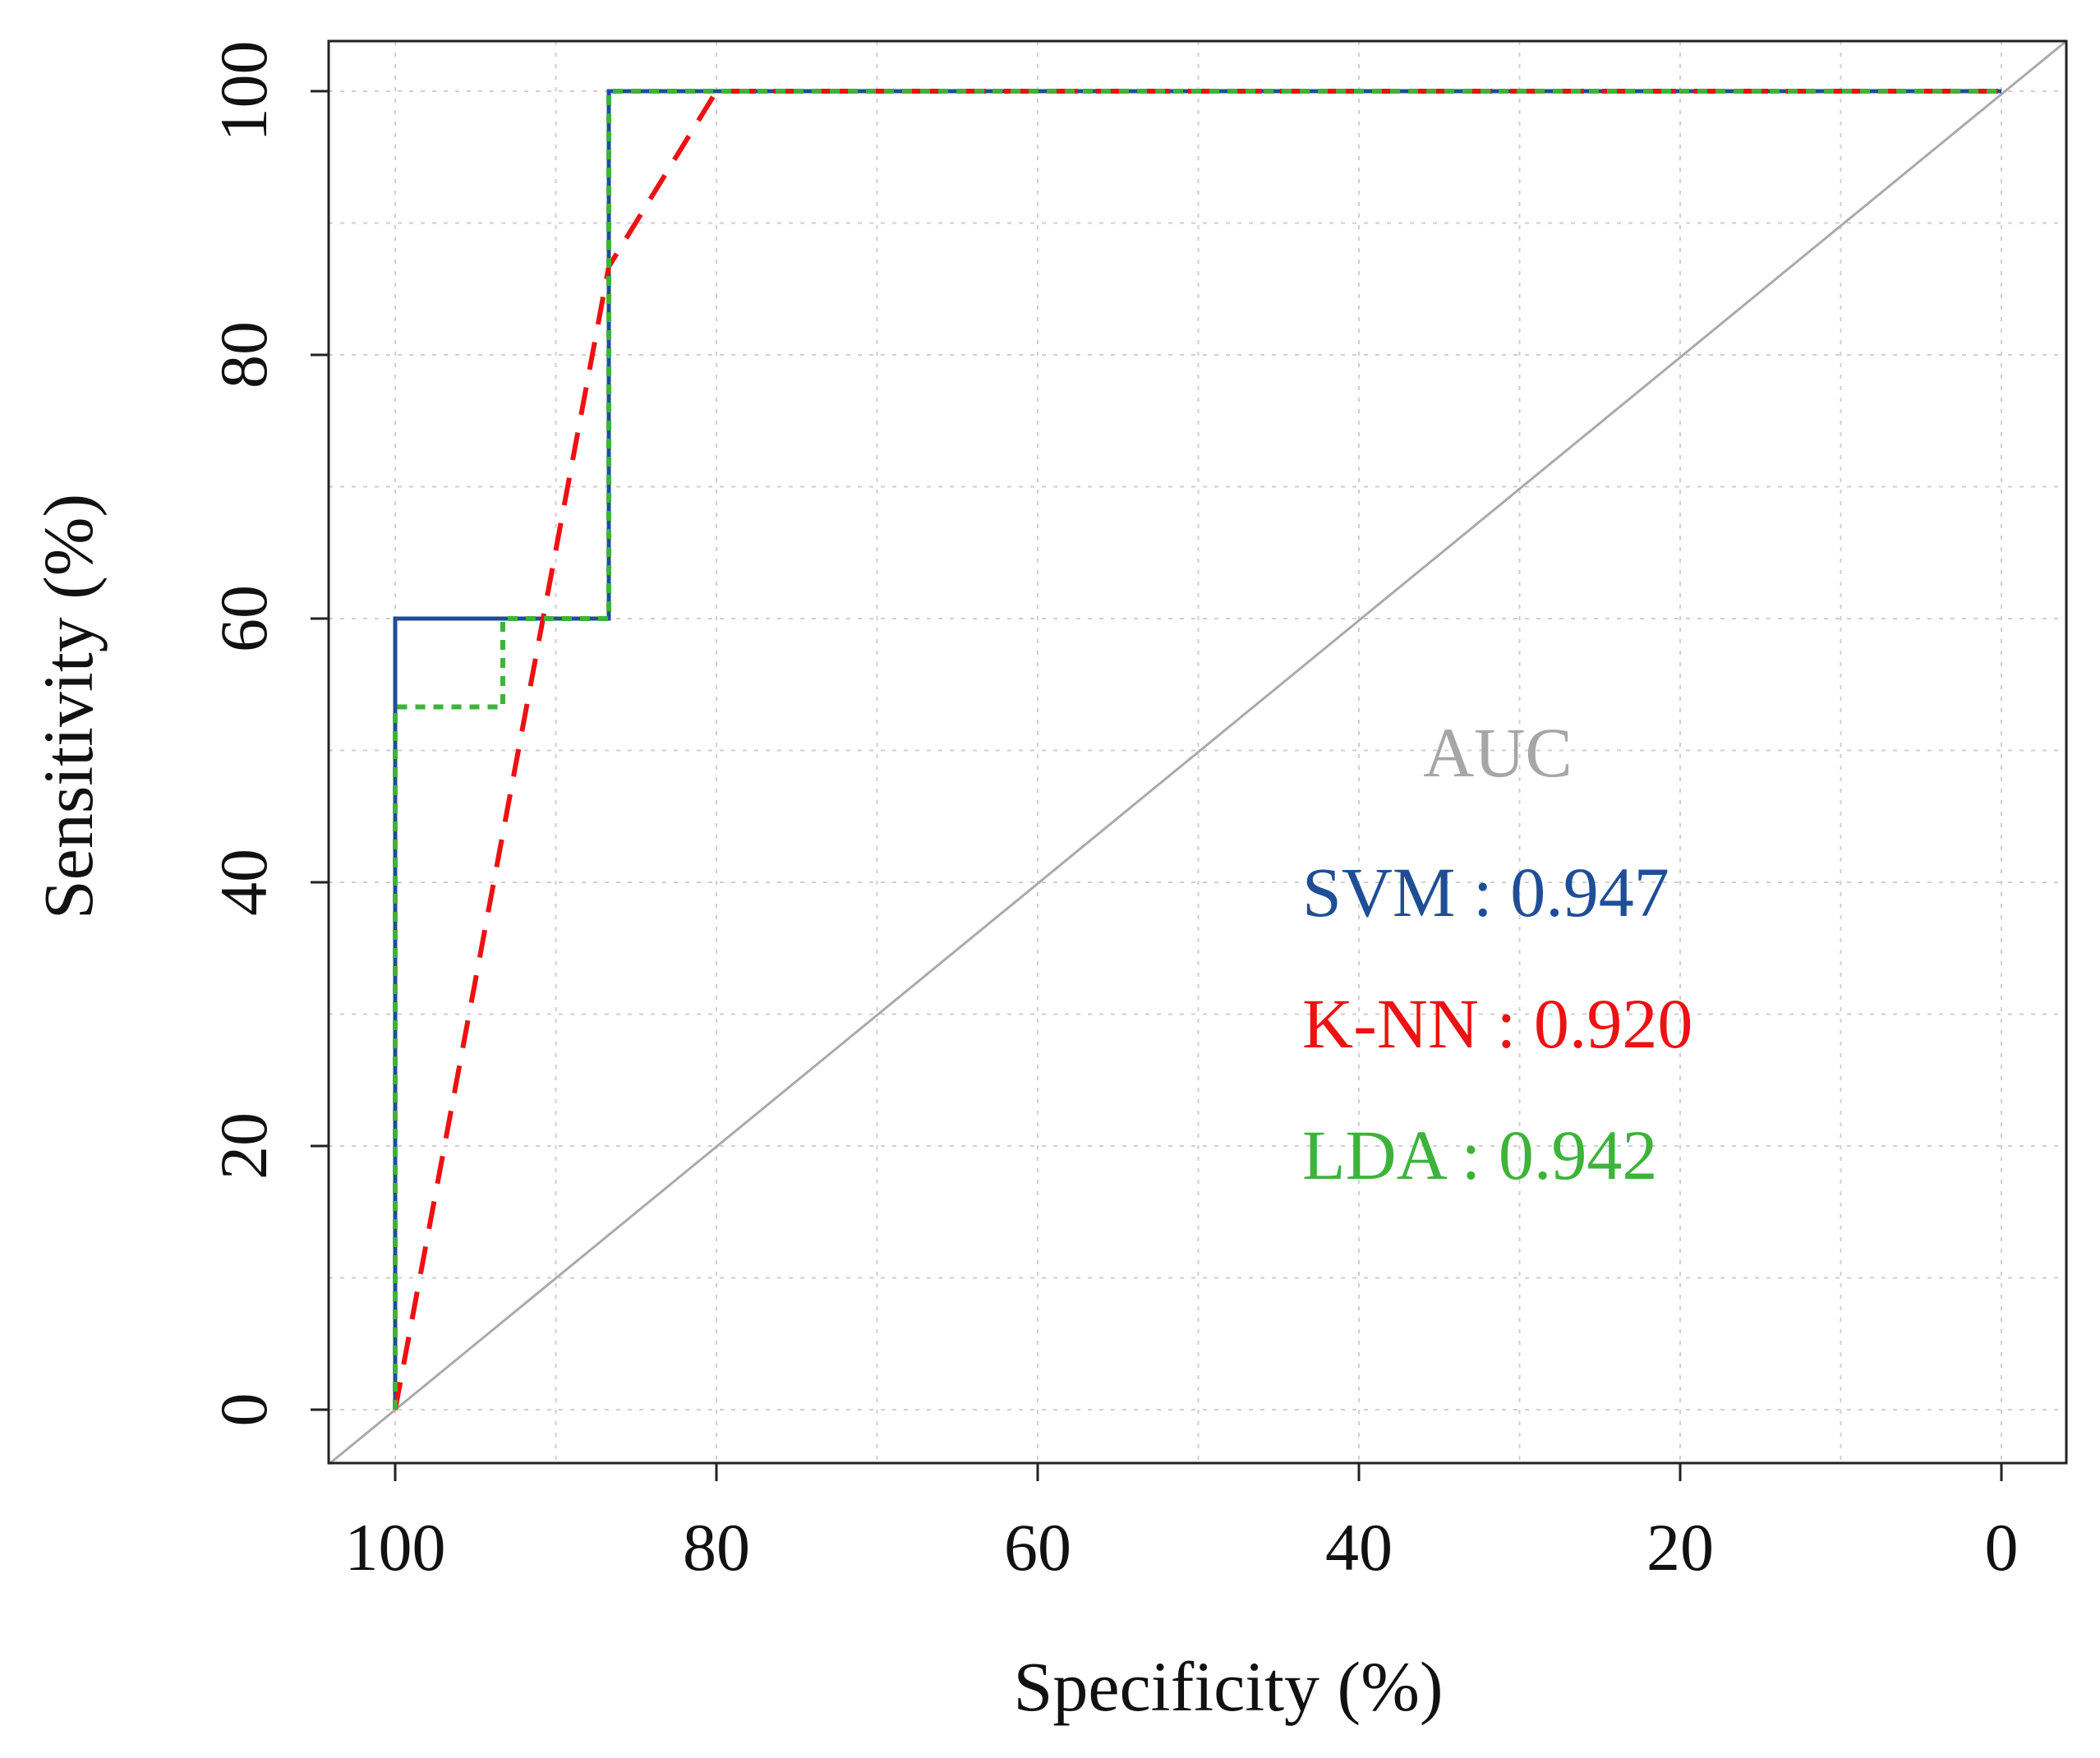 This screenshot has height=1758, width=2100. What do you see at coordinates (243, 1410) in the screenshot?
I see `y-tick-label: 0` at bounding box center [243, 1410].